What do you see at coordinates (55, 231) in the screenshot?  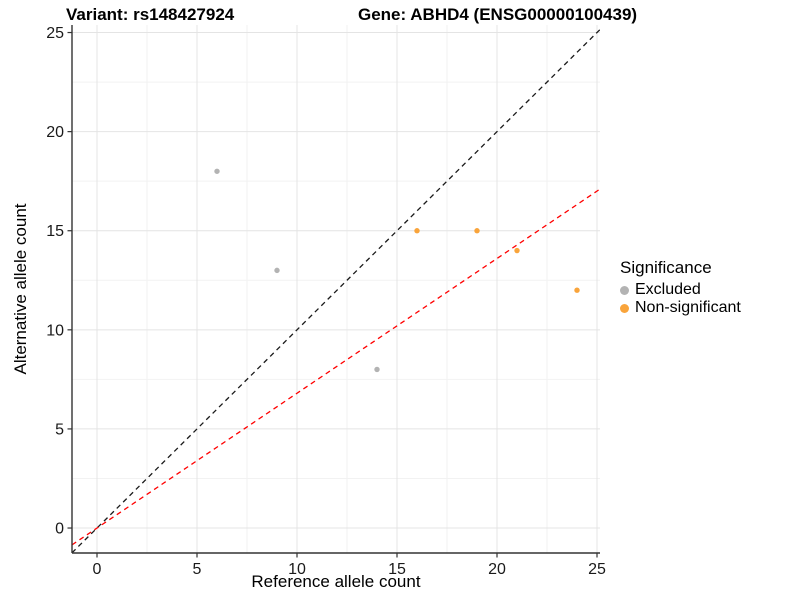 I see `y-tick-label: 15` at bounding box center [55, 231].